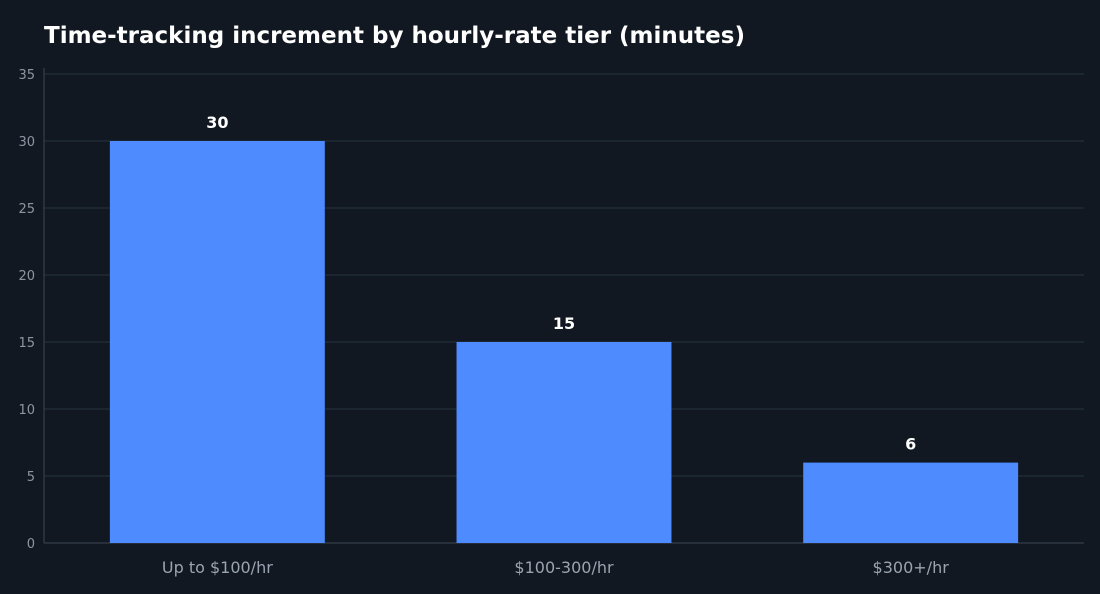 Image resolution: width=1100 pixels, height=594 pixels. Describe the element at coordinates (564, 567) in the screenshot. I see `x-tick-label: $100-300/hr` at that location.